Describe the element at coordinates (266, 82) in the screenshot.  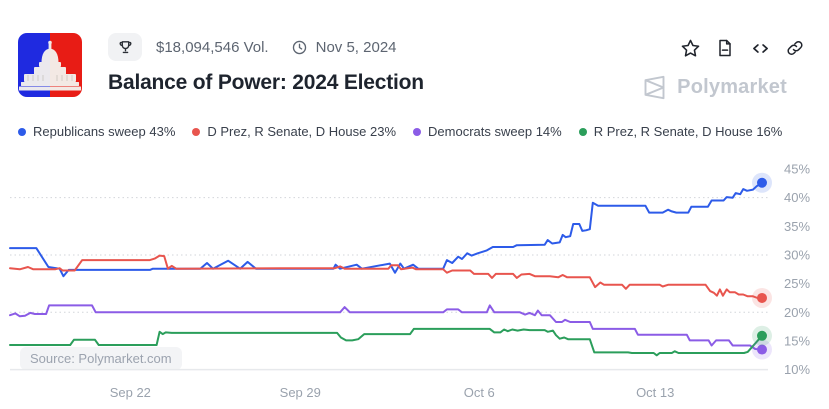
I see `page-title: Balance of Power: 2024 Election` at that location.